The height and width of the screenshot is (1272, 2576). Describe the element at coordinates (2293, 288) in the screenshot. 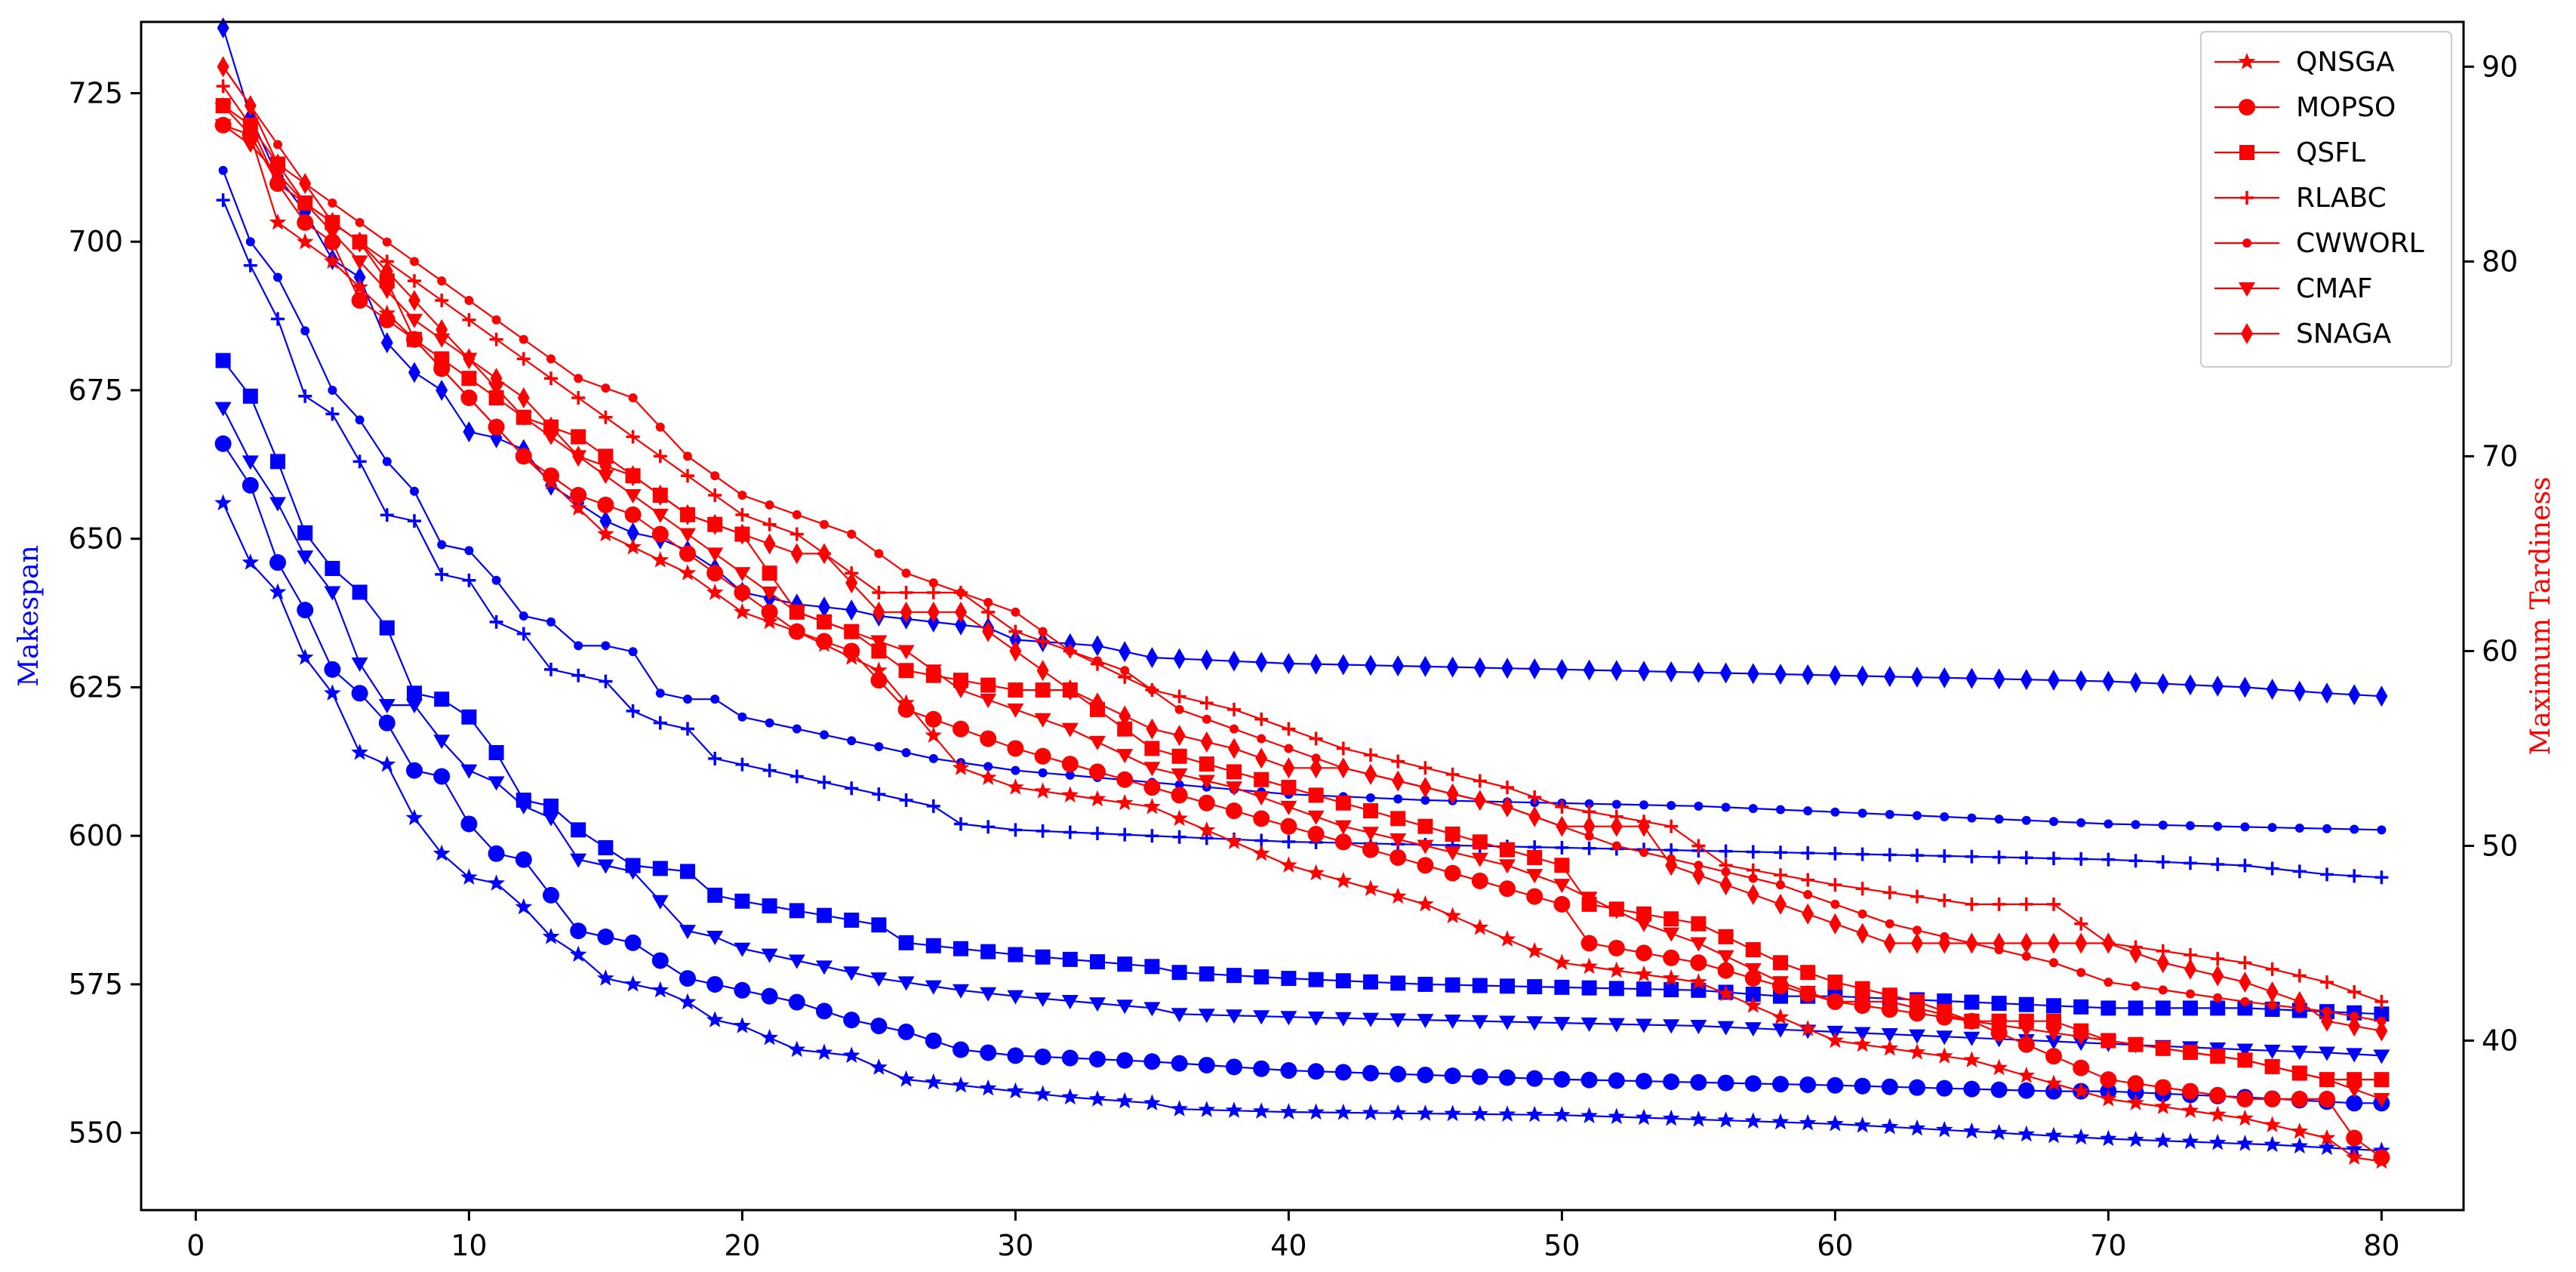

I see `legend-entry-cmaf: CMAF` at that location.